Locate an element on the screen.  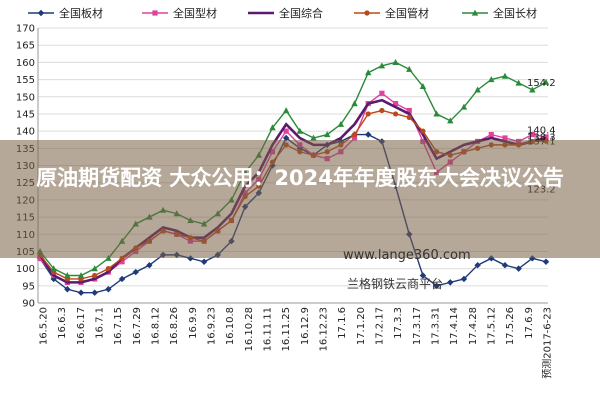
y-tick-label: 165 is located at coordinates (25, 46).